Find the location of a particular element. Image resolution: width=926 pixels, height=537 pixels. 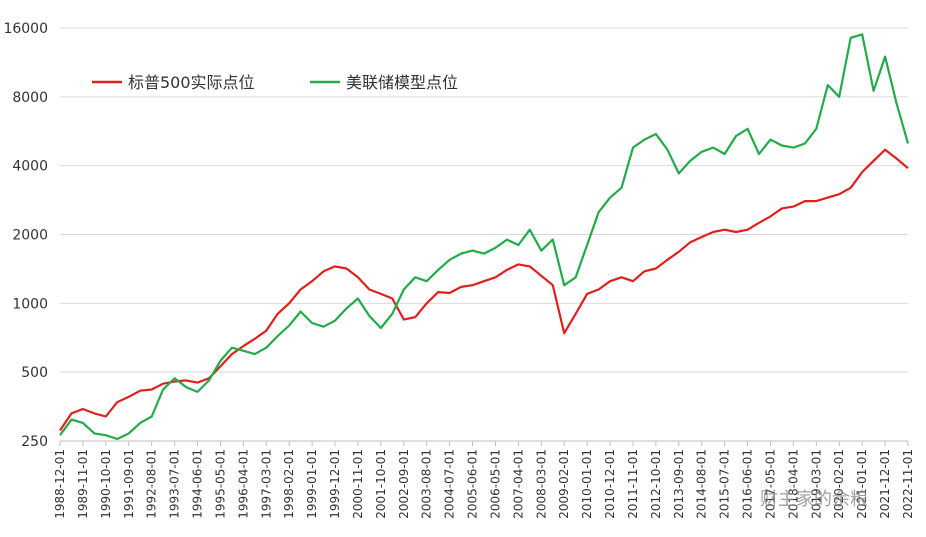

legend-label: 标普500实际点位 is located at coordinates (191, 82).